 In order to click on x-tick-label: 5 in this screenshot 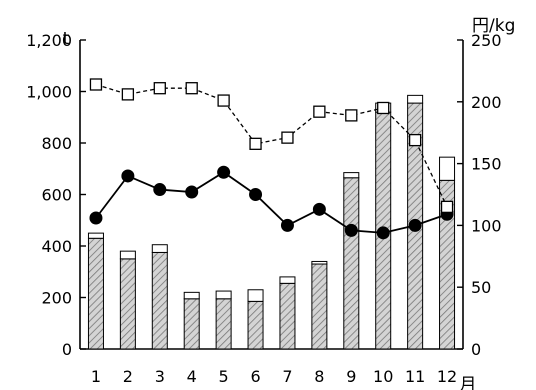, I will do `click(224, 376)`.